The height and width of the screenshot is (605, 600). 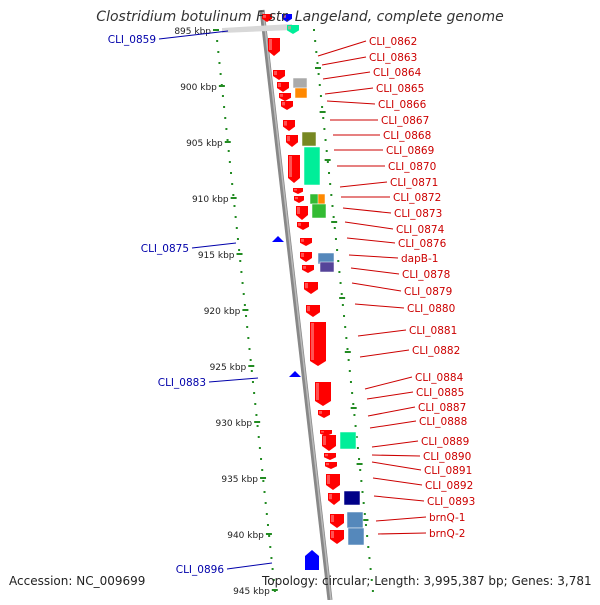 What do you see at coordinates (204, 144) in the screenshot?
I see `scale-label: 905 kbp` at bounding box center [204, 144].